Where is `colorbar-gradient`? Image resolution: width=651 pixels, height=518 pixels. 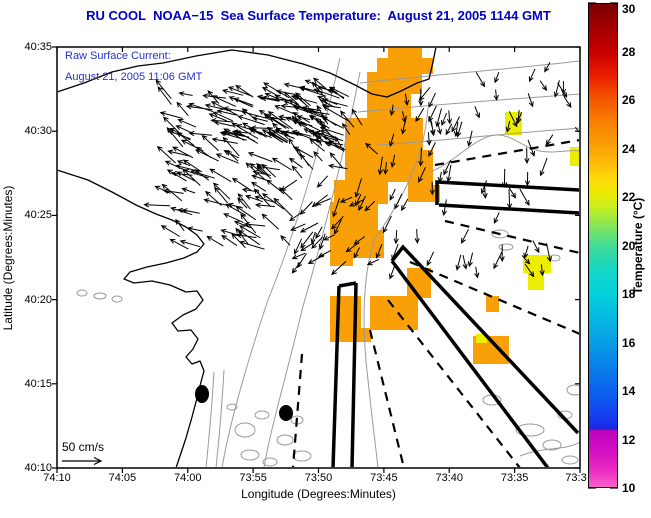
colorbar-gradient is located at coordinates (603, 245).